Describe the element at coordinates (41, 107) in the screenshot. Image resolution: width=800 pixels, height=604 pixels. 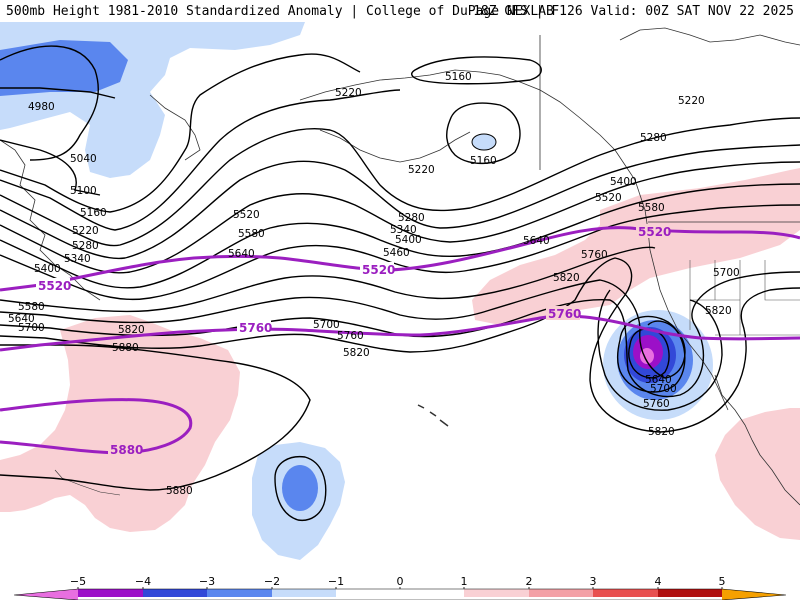
I see `label-4980: 4980` at that location.